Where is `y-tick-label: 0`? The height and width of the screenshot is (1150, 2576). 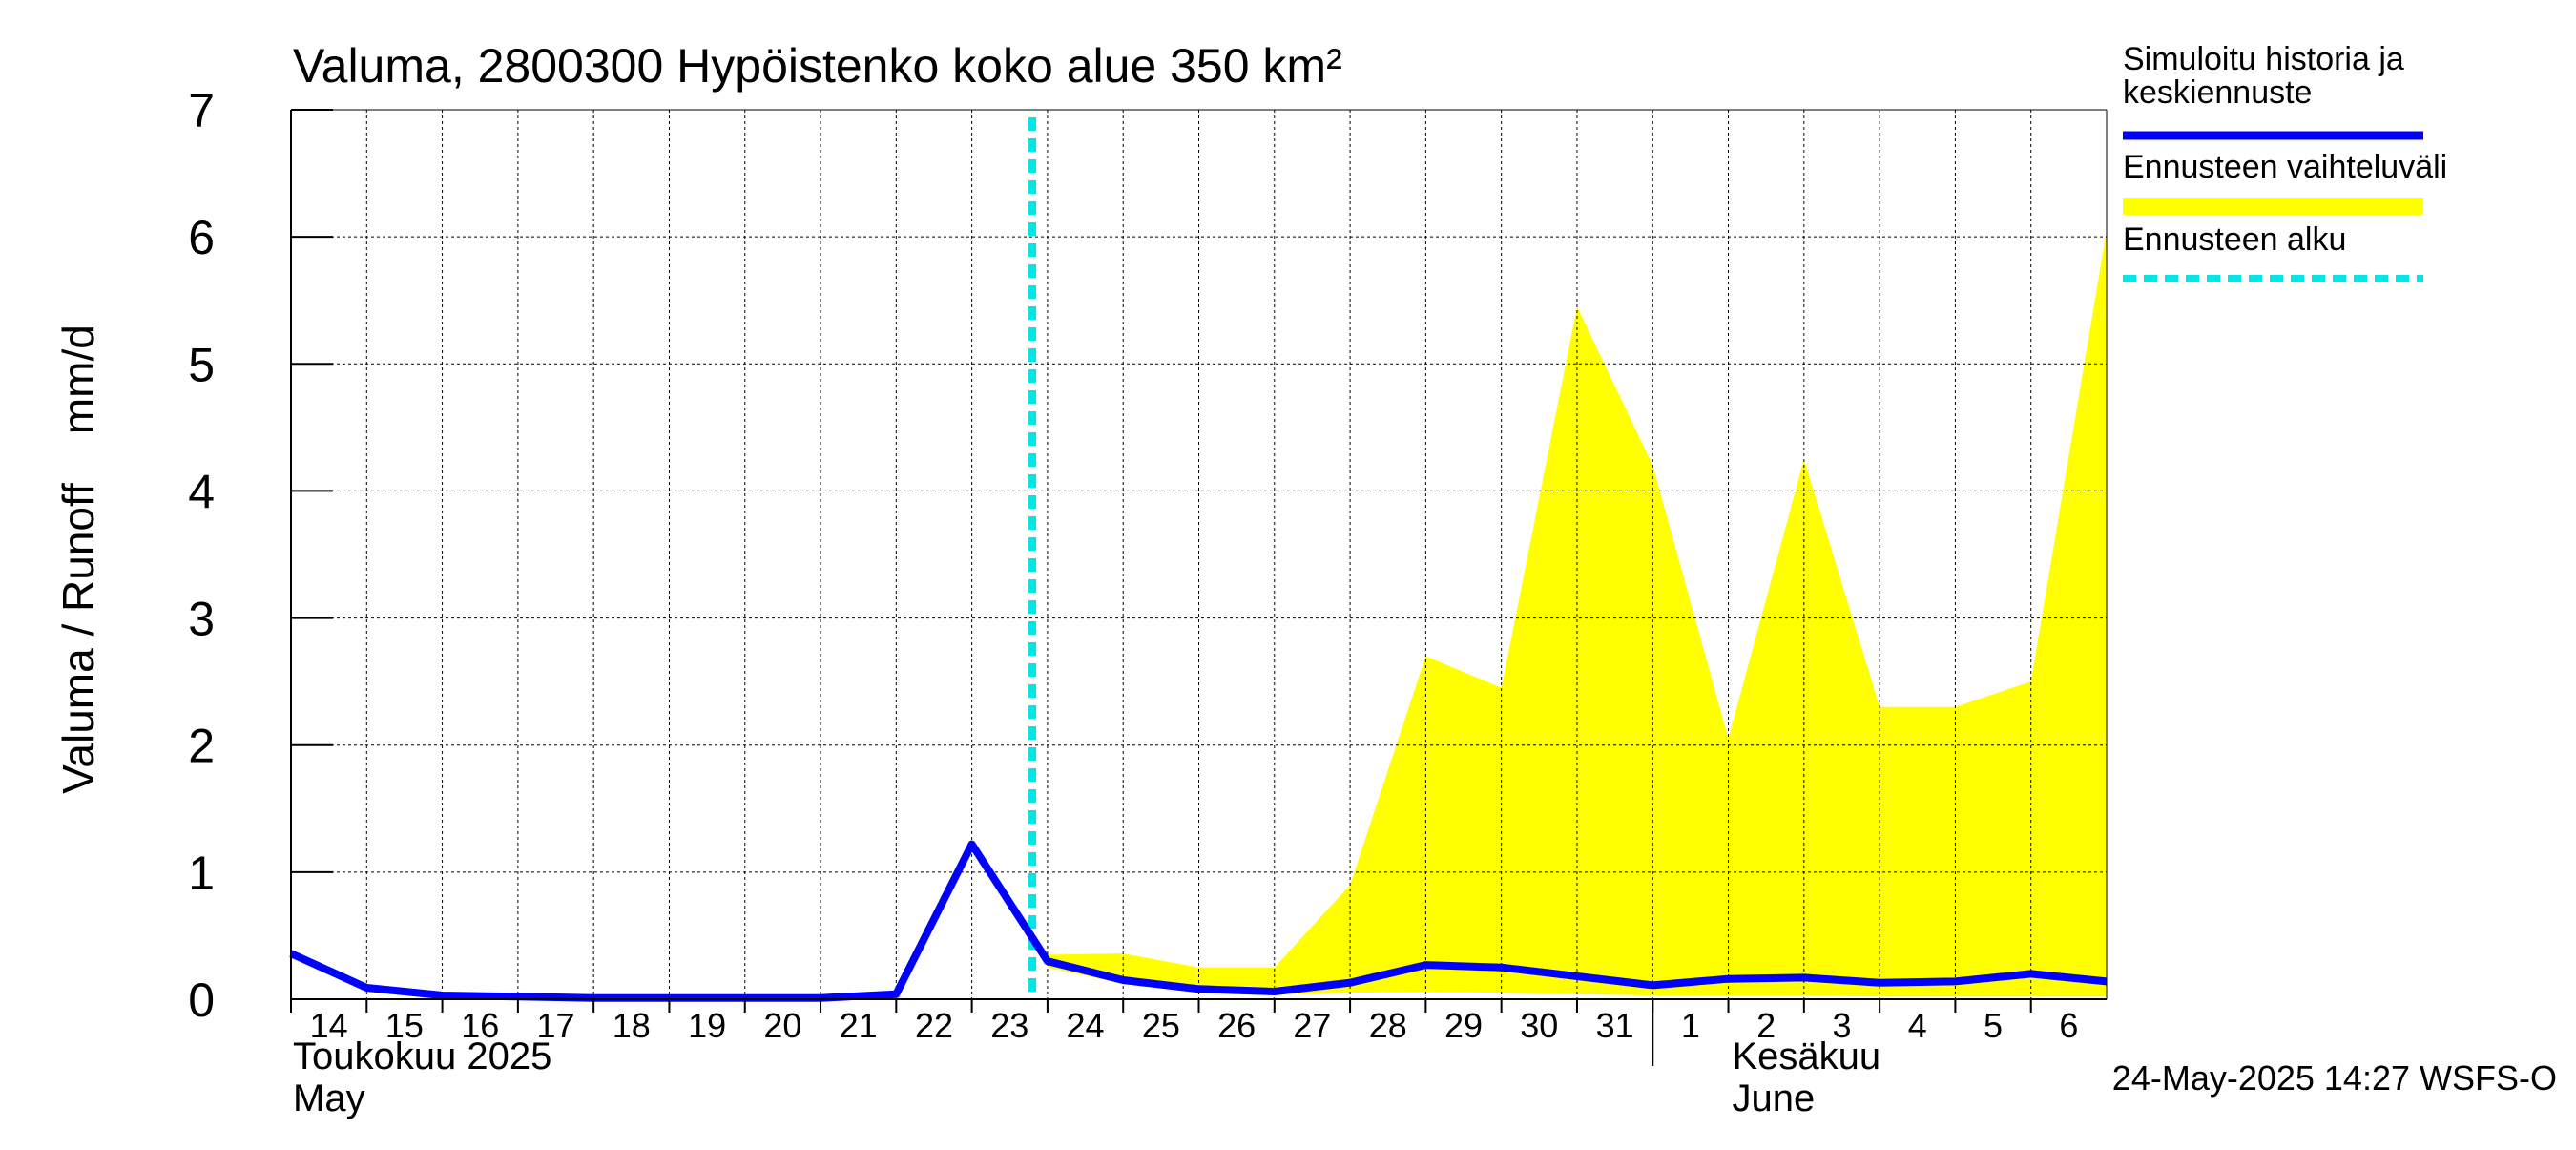
y-tick-label: 0 is located at coordinates (201, 1000).